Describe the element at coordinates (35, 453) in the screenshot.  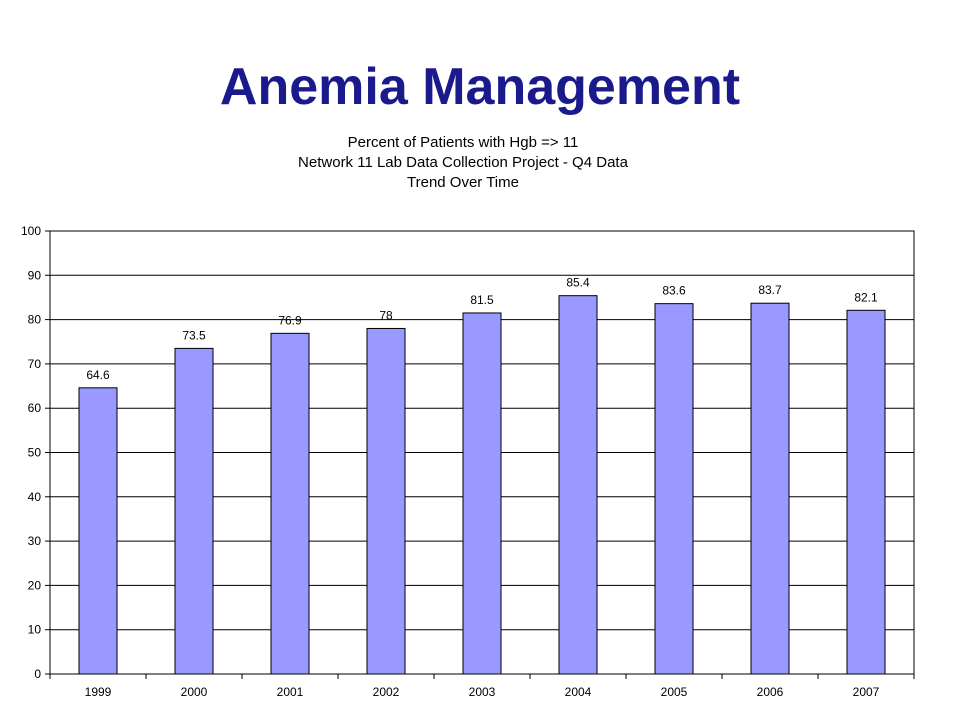
I see `y-tick-label: 50` at that location.